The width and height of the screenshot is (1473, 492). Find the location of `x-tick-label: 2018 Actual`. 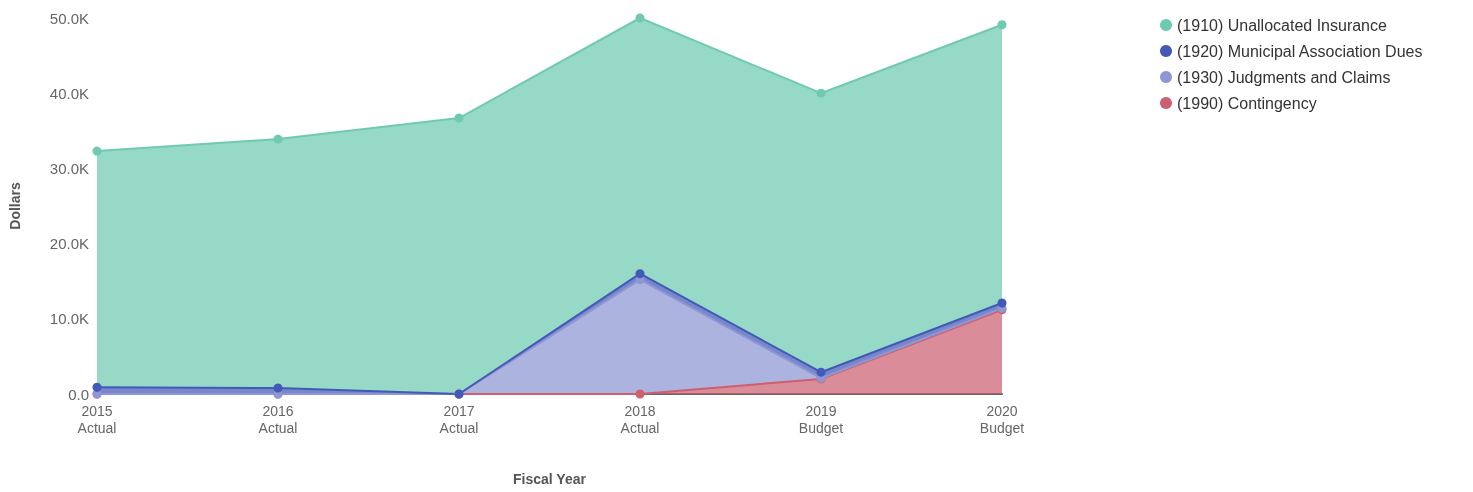

x-tick-label: 2018 Actual is located at coordinates (640, 419).